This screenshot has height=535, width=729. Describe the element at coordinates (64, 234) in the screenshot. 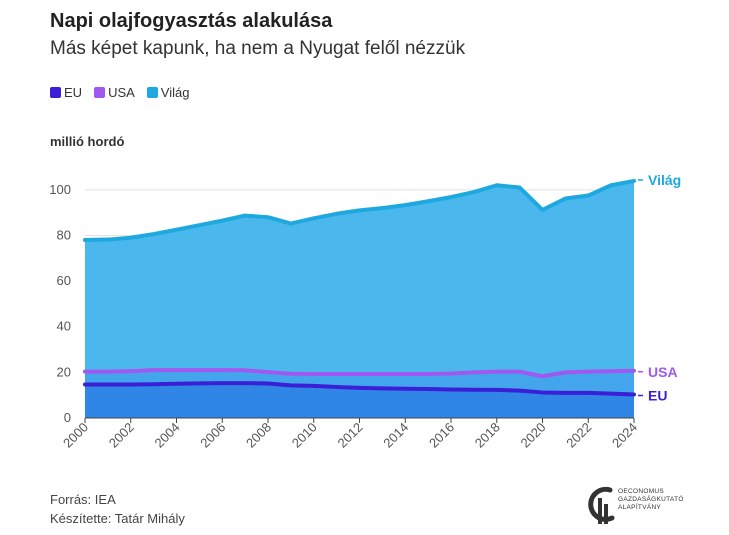

I see `y-tick-label-80: 80` at that location.